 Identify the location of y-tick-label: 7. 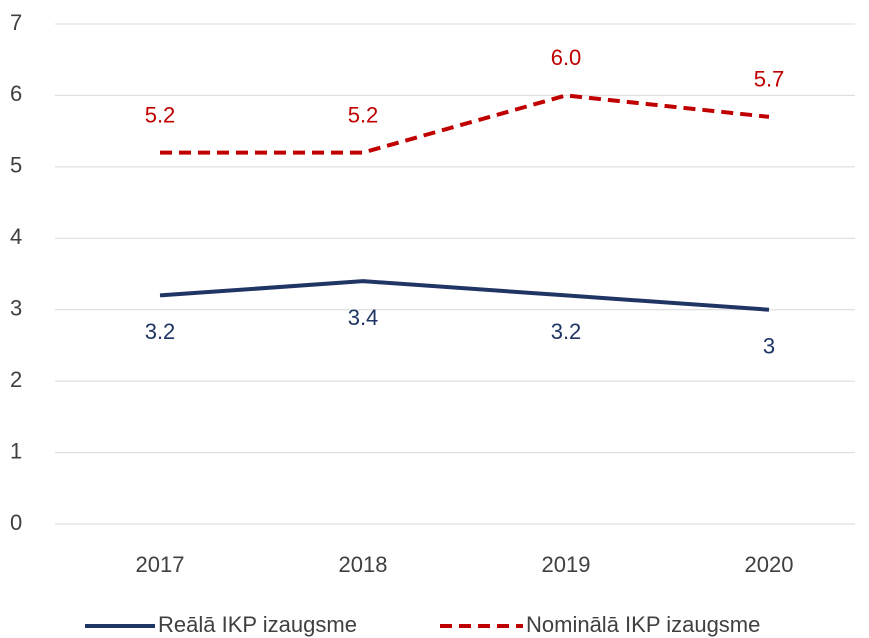
(16, 22).